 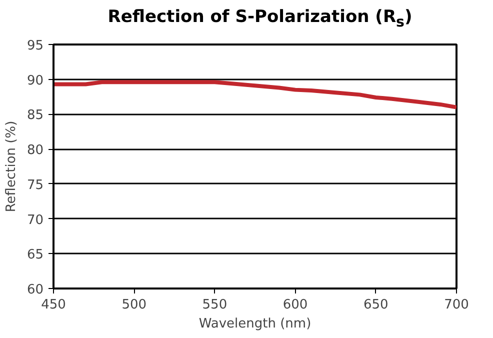 What do you see at coordinates (35, 220) in the screenshot?
I see `y-tick-label: 70` at bounding box center [35, 220].